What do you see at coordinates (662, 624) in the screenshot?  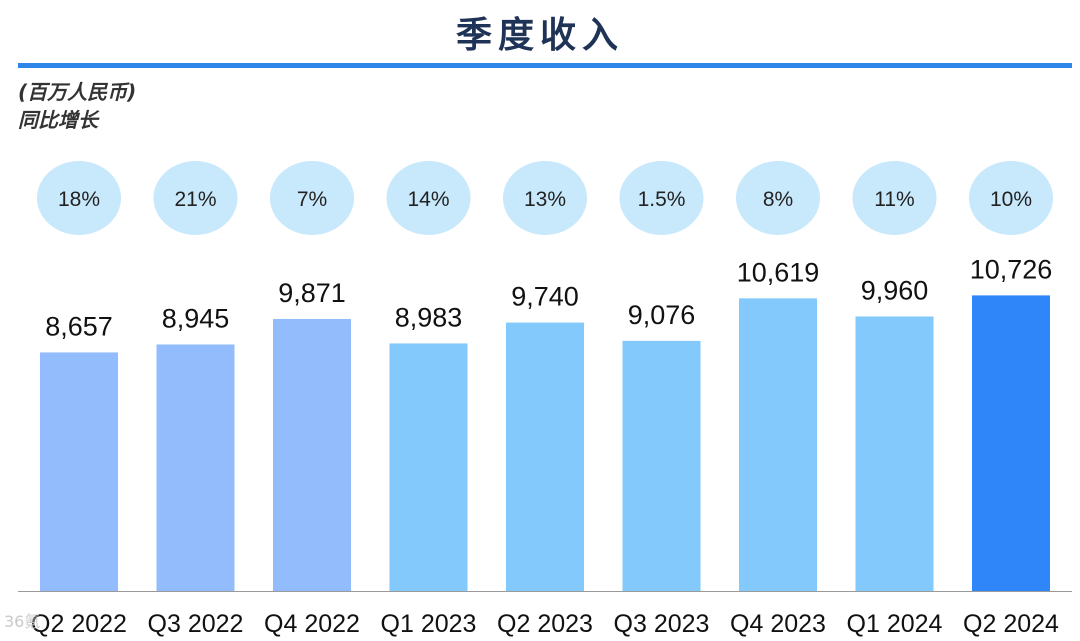 I see `category-label: Q3 2023` at bounding box center [662, 624].